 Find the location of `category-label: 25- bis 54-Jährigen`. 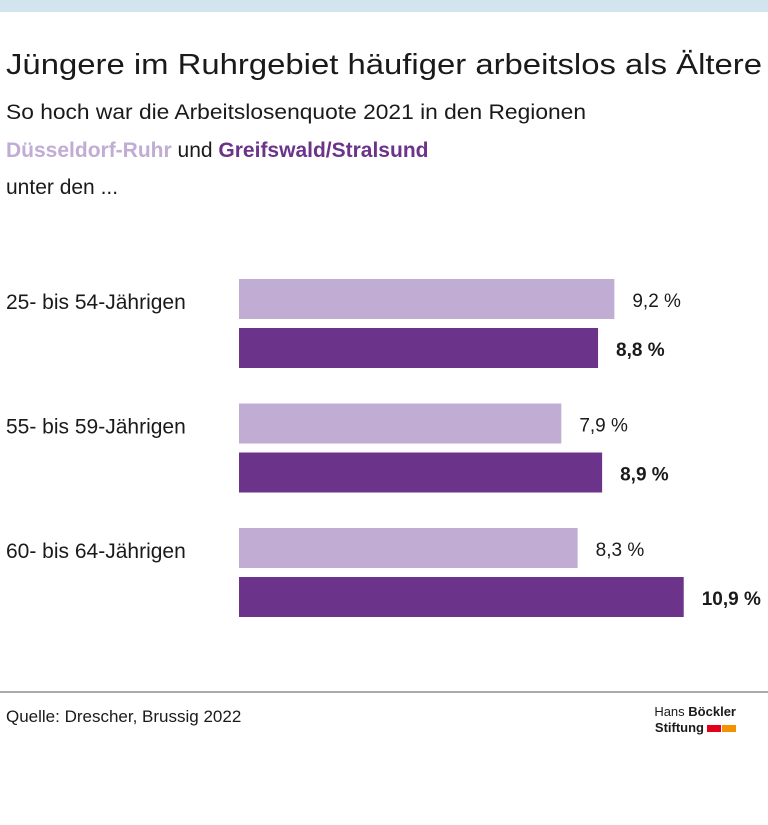

category-label: 25- bis 54-Jährigen is located at coordinates (96, 302).